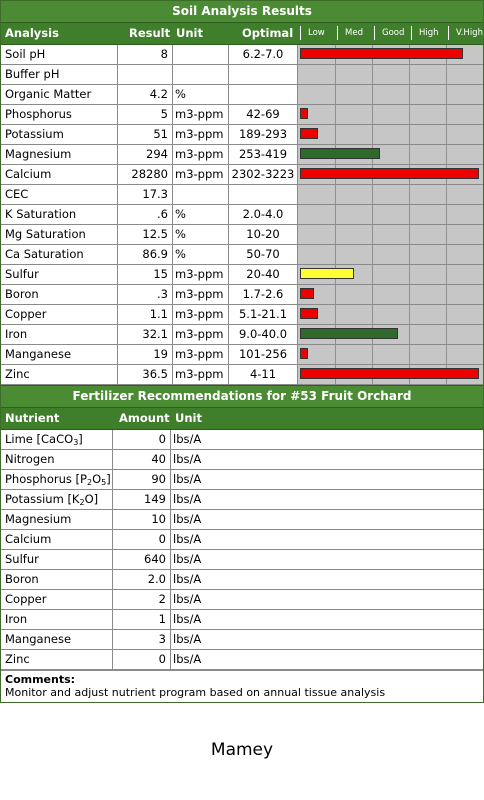  Describe the element at coordinates (142, 599) in the screenshot. I see `amount-value: 2` at that location.